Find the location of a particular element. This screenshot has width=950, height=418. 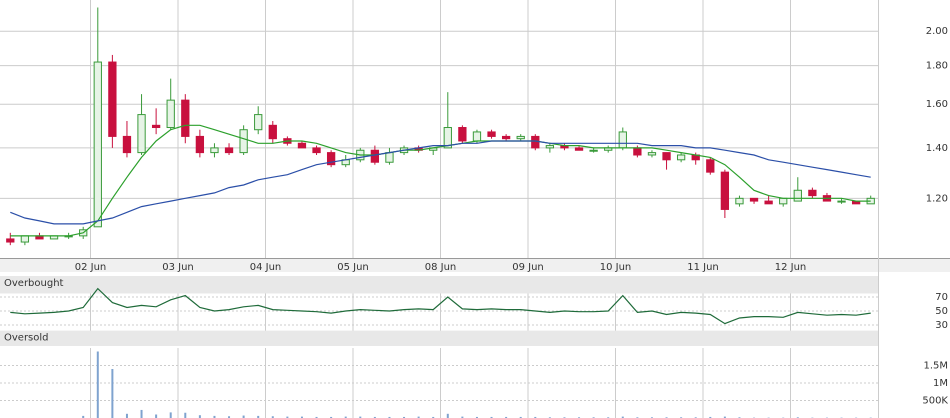

x-tick-label: 10 Jun is located at coordinates (616, 267).